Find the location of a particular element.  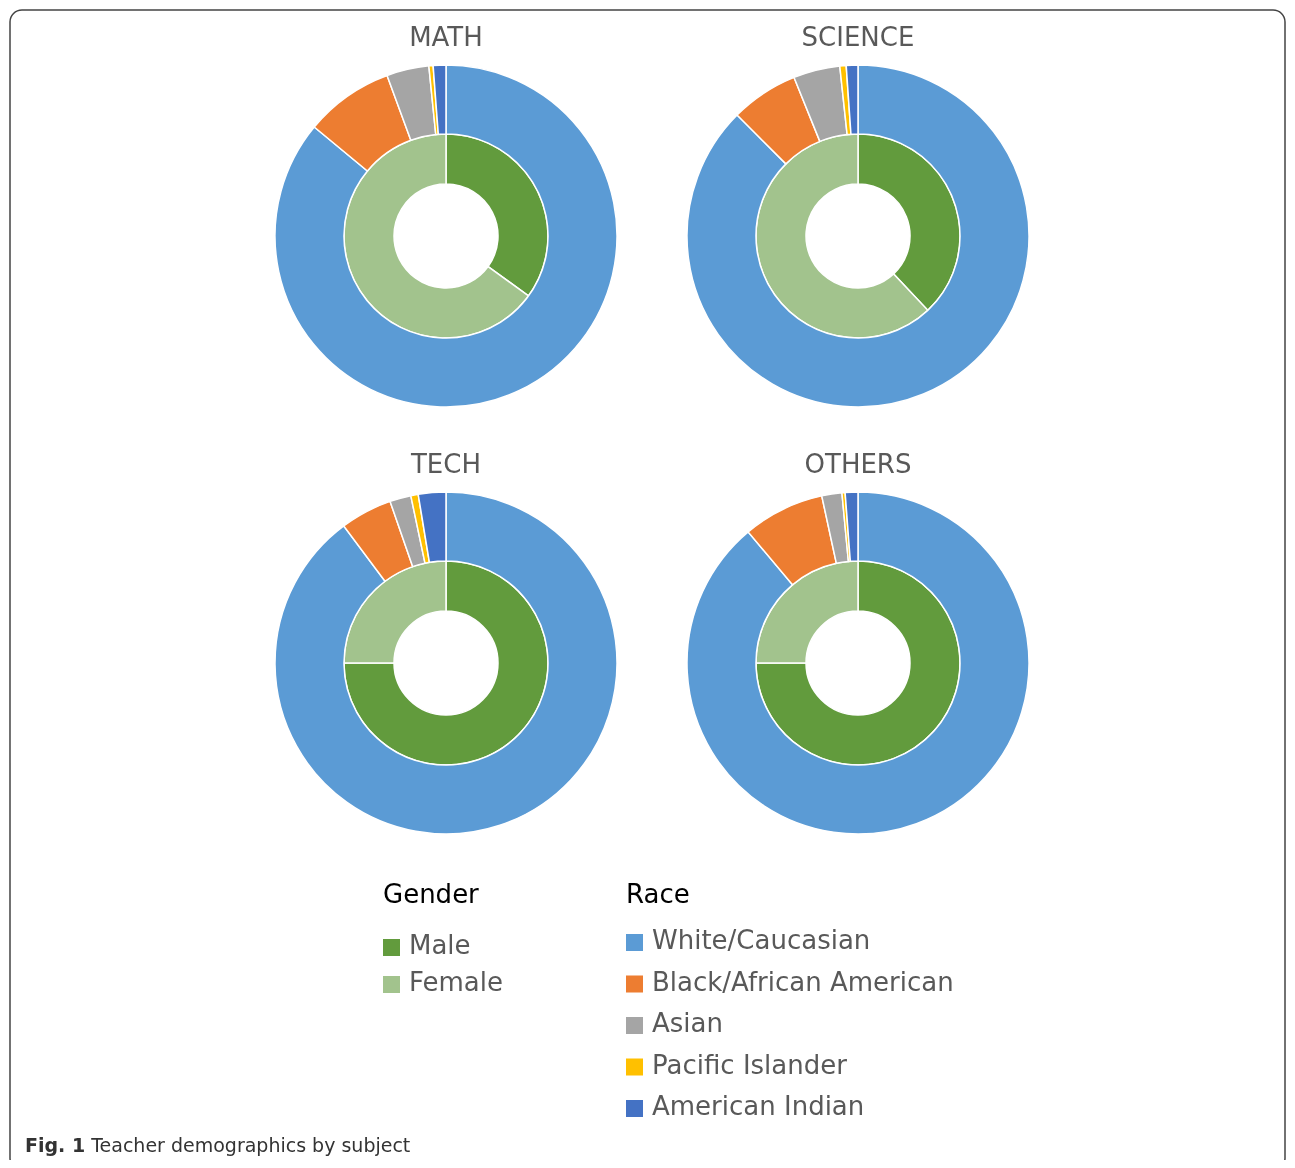

legend-label: Female is located at coordinates (456, 982).